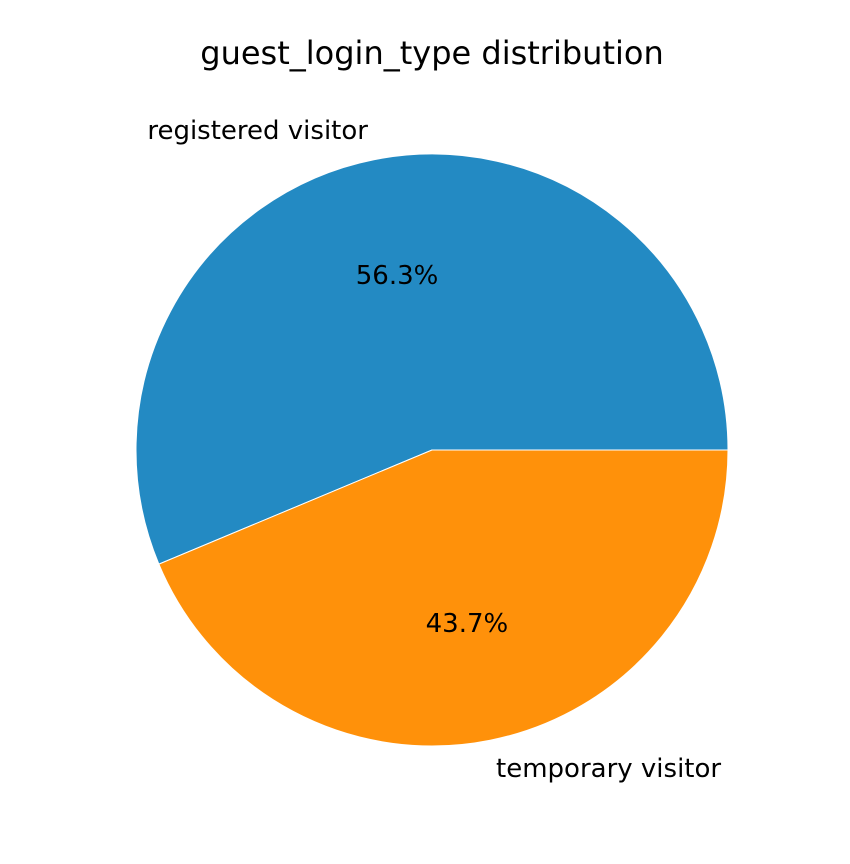 This screenshot has height=864, width=850. What do you see at coordinates (608, 769) in the screenshot?
I see `slice-label-temporary-visitor: temporary visitor` at bounding box center [608, 769].